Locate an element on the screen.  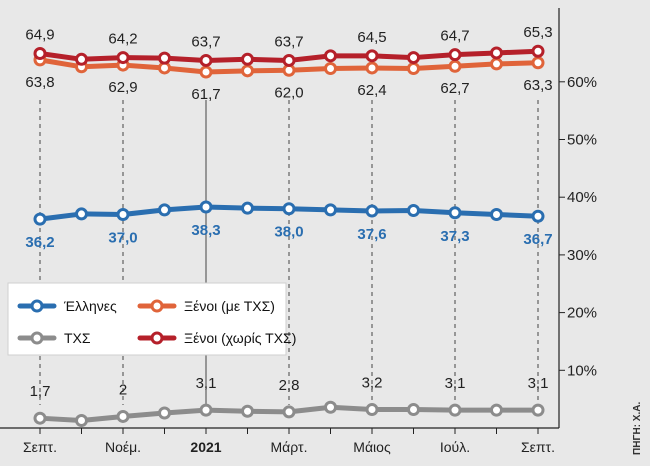
y-tick-label: 30% is located at coordinates (582, 255).